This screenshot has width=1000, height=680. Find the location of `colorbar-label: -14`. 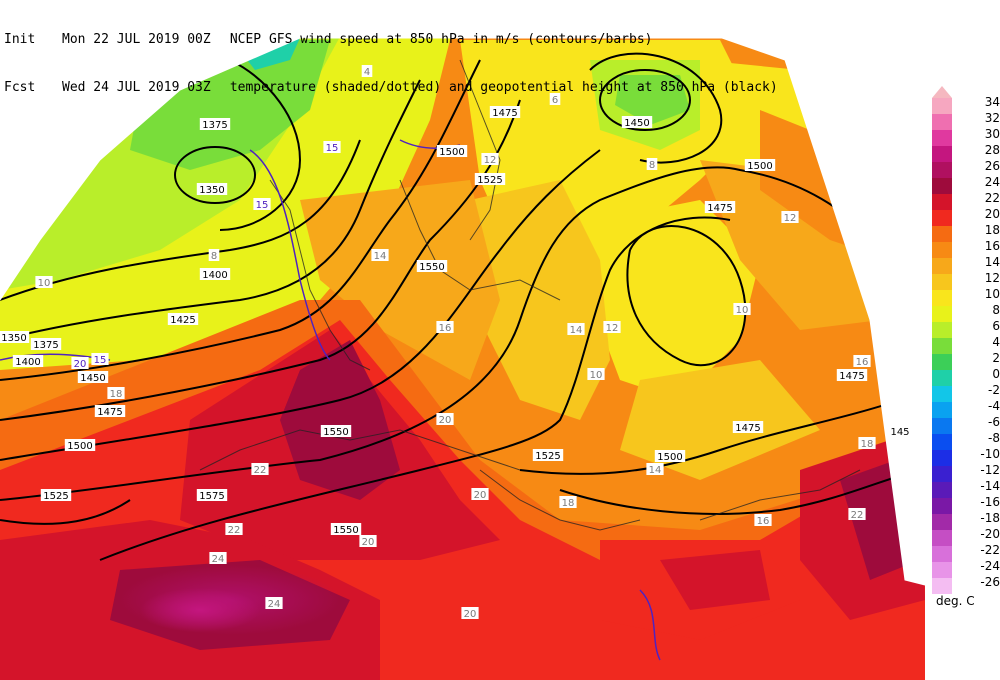

colorbar-label: -14 is located at coordinates (990, 486).